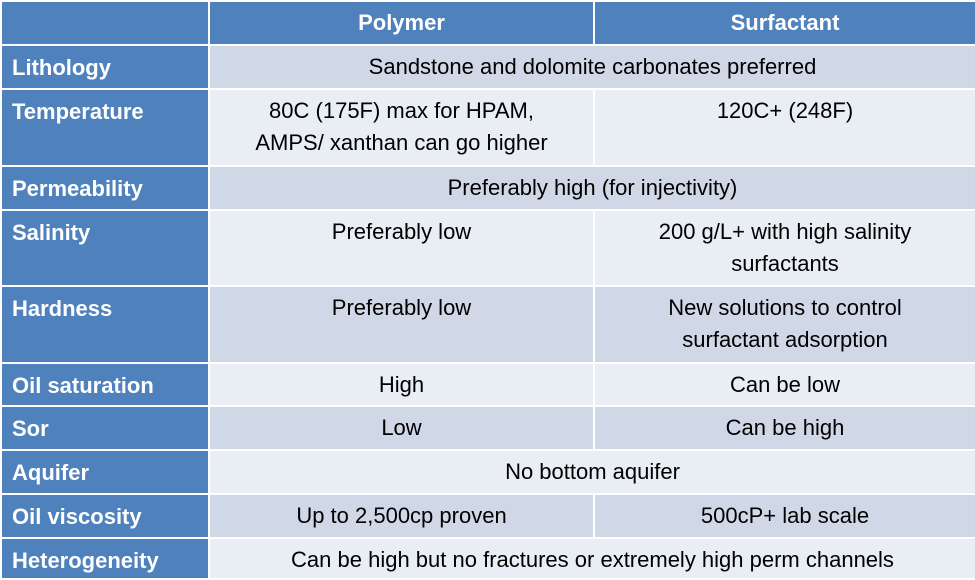 Image resolution: width=975 pixels, height=580 pixels. What do you see at coordinates (105, 384) in the screenshot?
I see `row-label: Oil saturation` at bounding box center [105, 384].